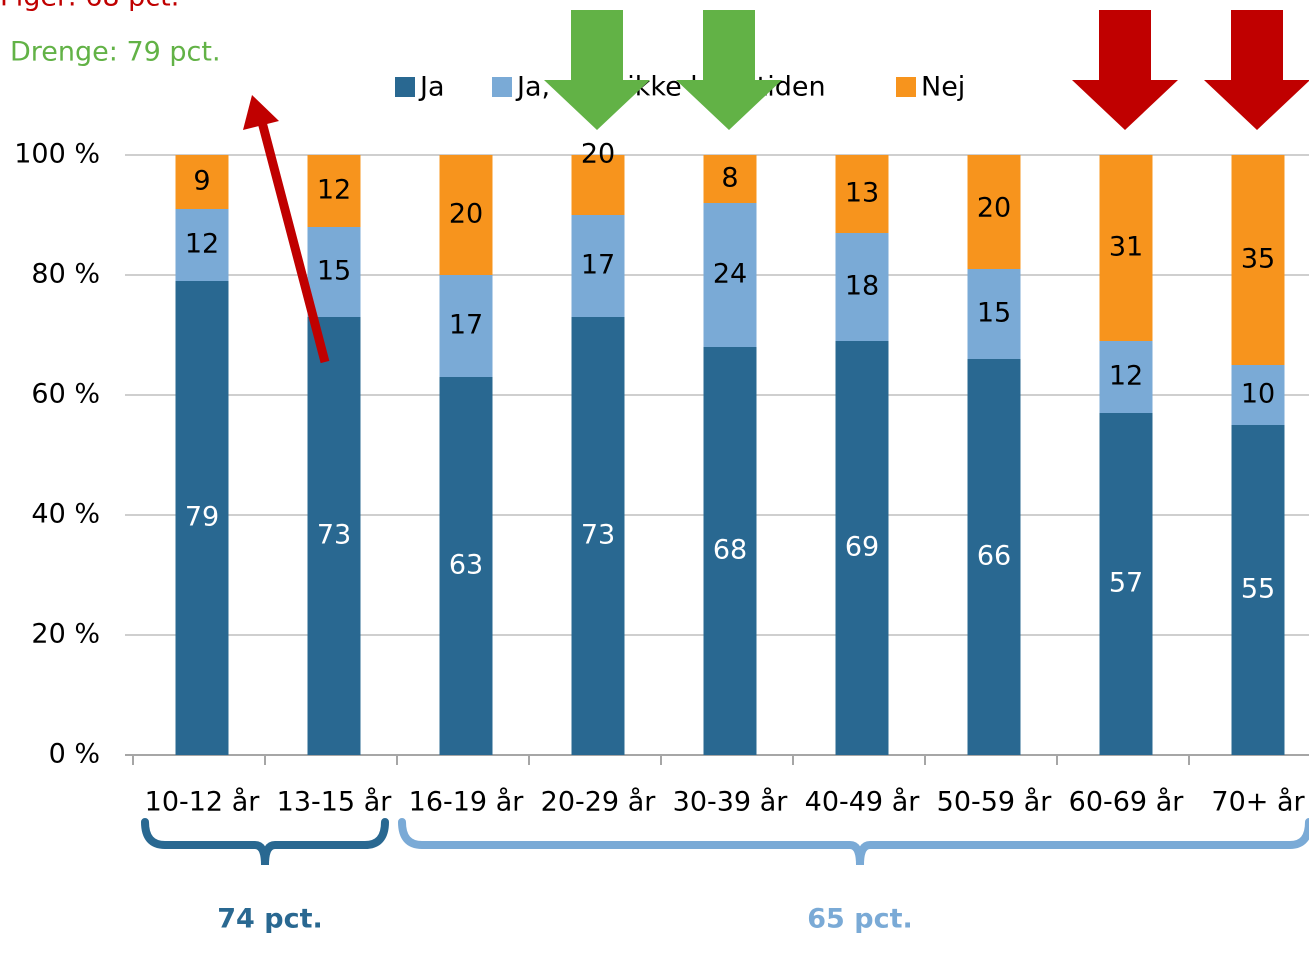  I want to click on data-label: 35, so click(1258, 259).